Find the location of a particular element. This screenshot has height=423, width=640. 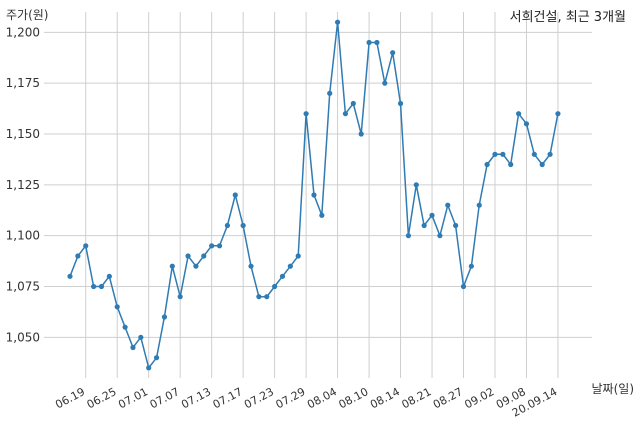

y-tick-label: 1,175 is located at coordinates (23, 83).